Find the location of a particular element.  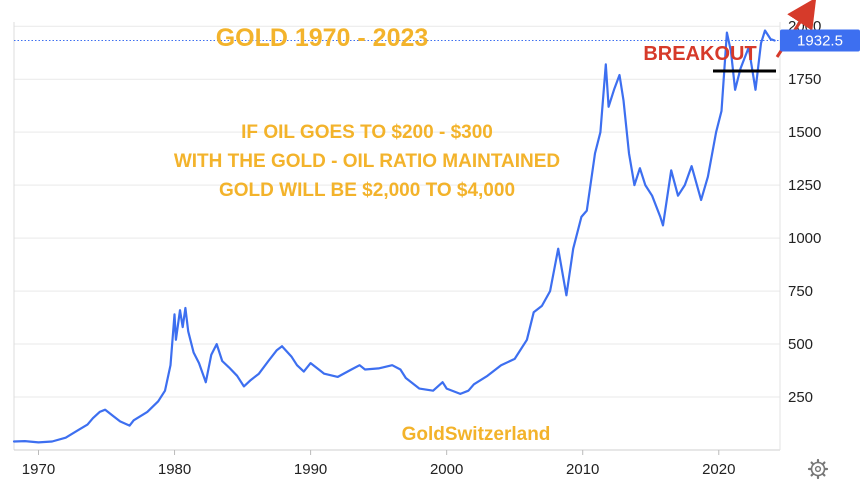

x-tick-label-1970: 1970 is located at coordinates (38, 469).